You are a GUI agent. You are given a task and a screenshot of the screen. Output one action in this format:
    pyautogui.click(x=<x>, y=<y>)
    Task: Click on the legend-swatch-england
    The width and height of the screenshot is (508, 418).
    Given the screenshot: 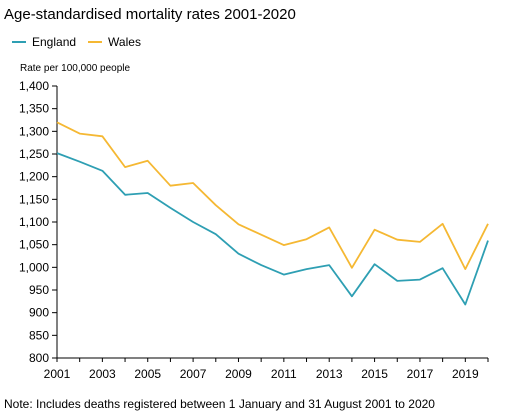 What is the action you would take?
    pyautogui.click(x=19, y=42)
    